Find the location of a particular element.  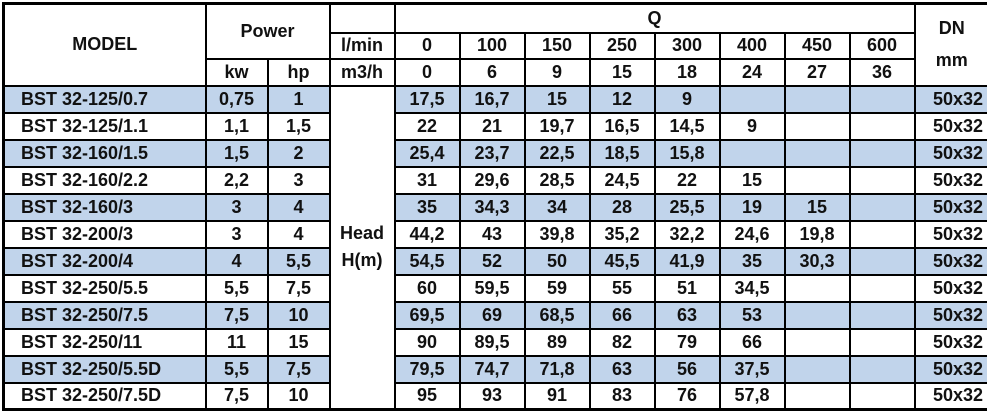

cell-head-value: 30,3 is located at coordinates (817, 261).